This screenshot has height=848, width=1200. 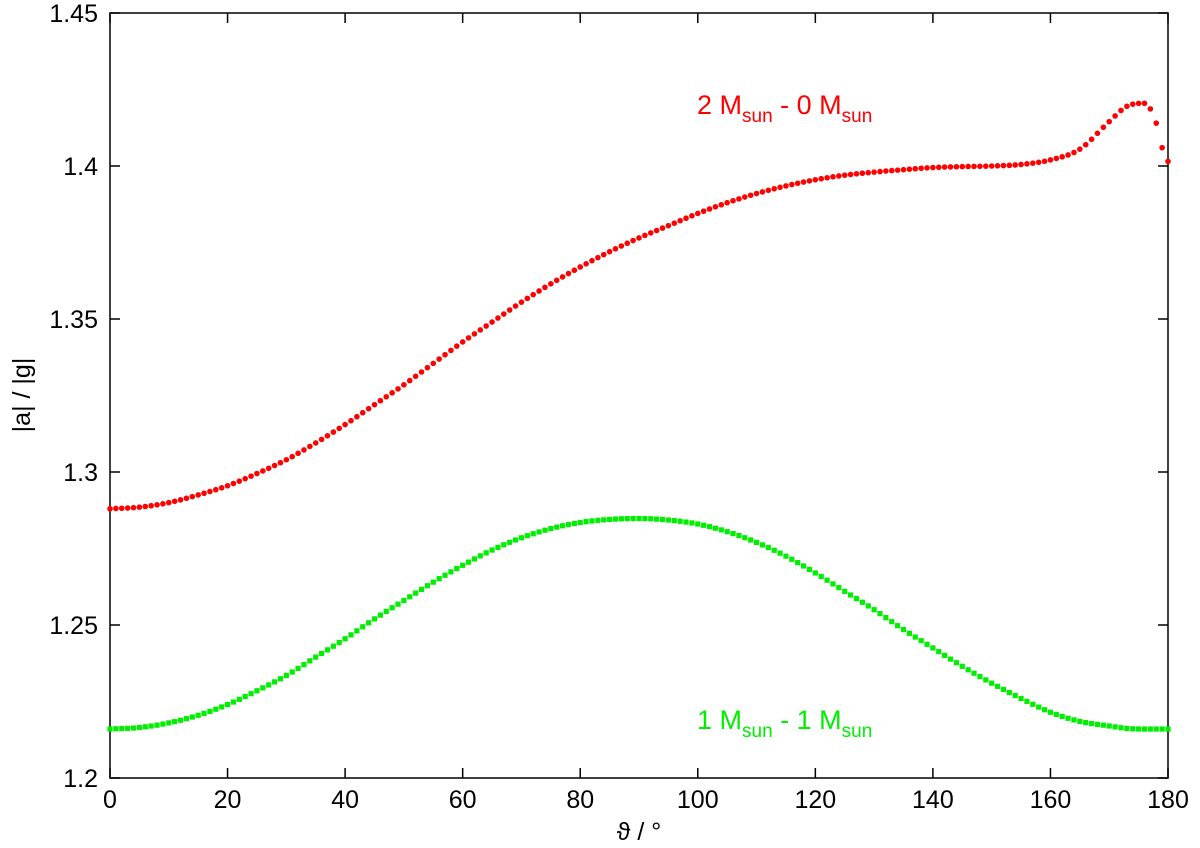 I want to click on y-tick-label: 1.3, so click(x=80, y=473).